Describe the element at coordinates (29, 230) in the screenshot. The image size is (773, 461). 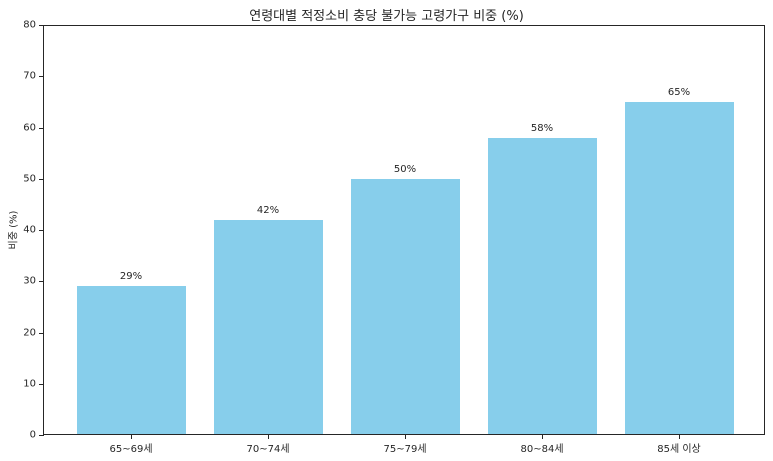
I see `y-tick-label: 40` at that location.